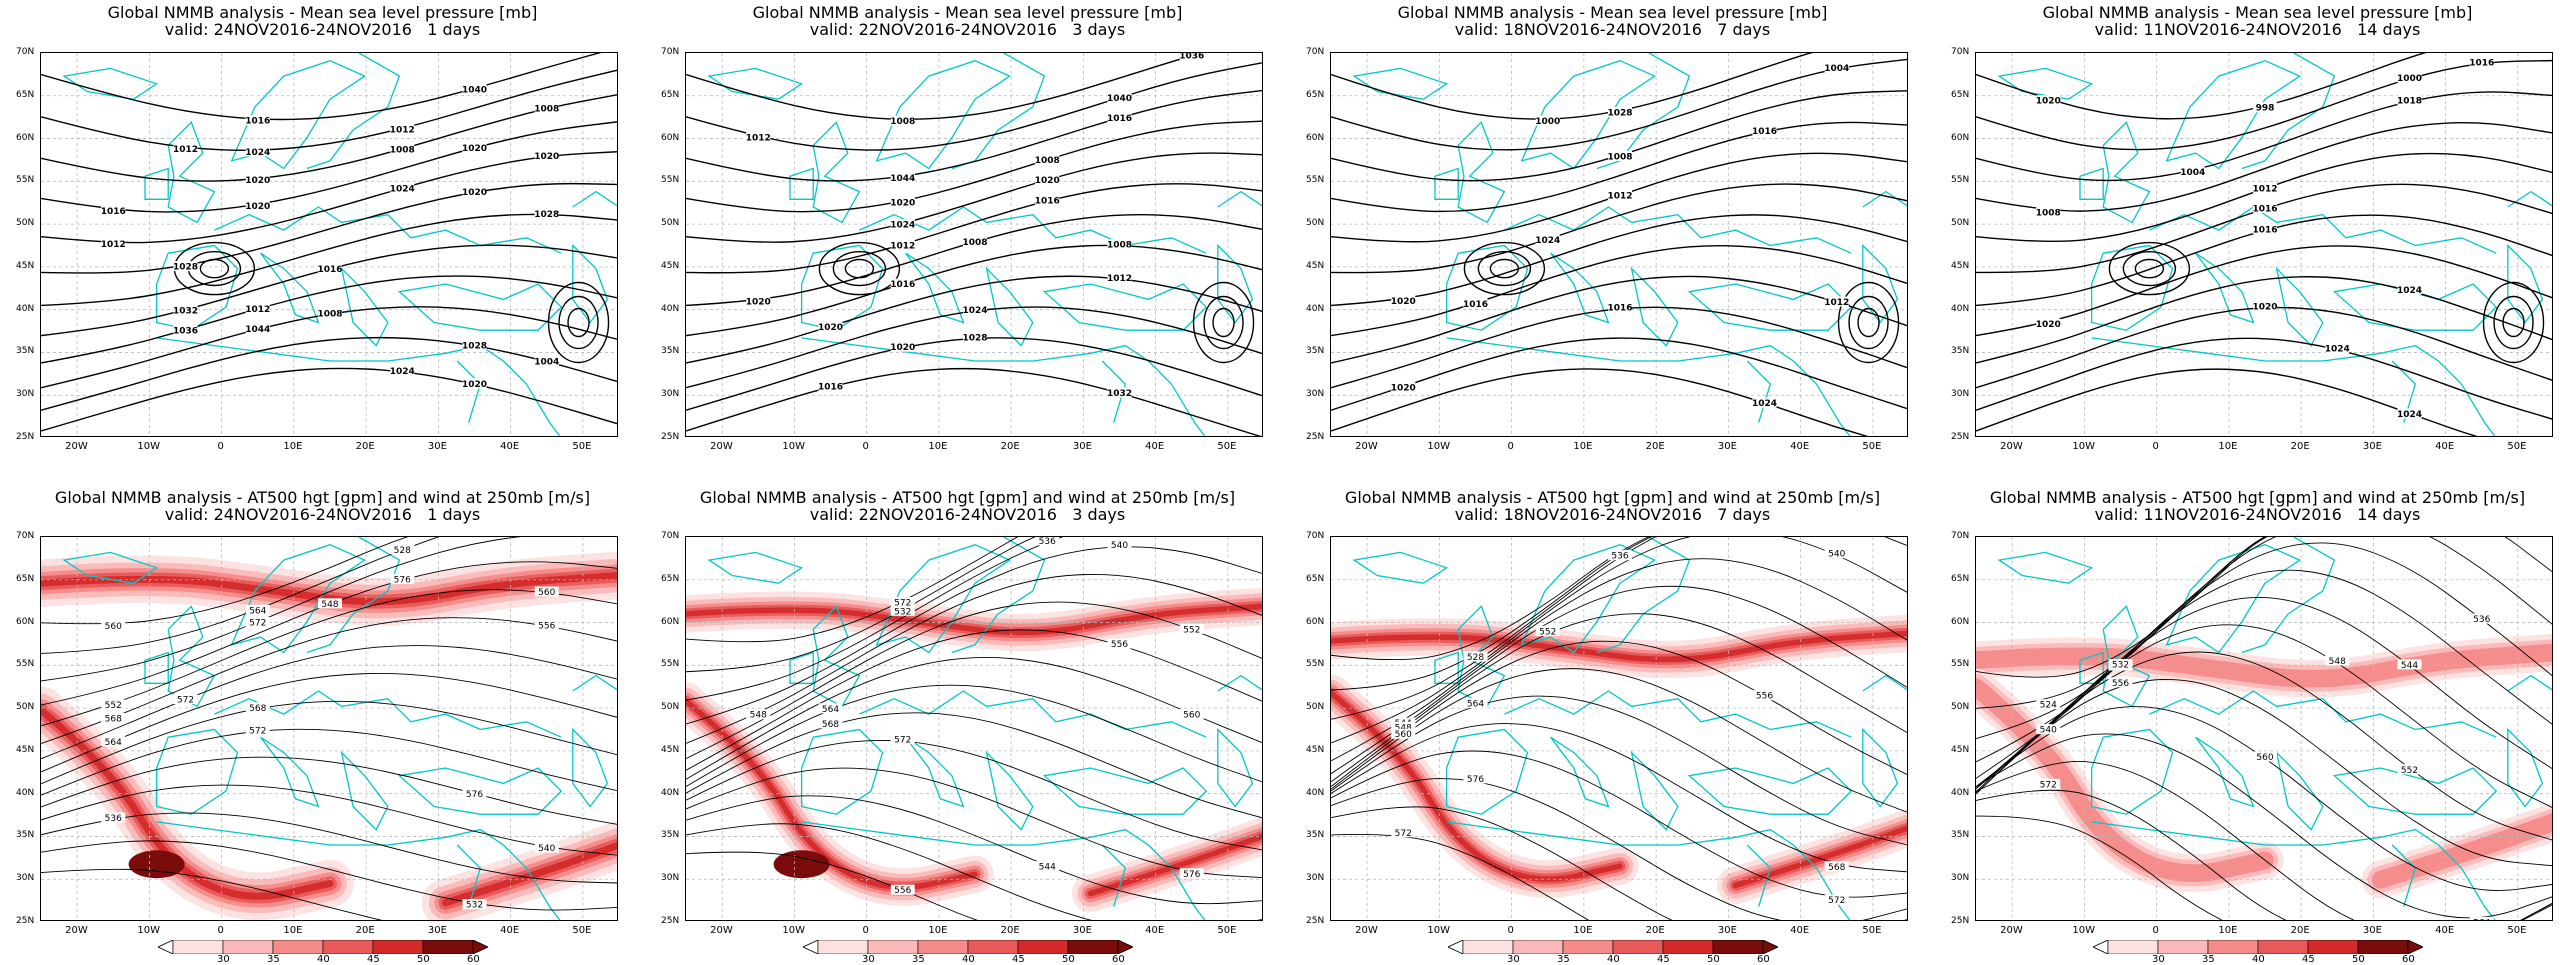 The height and width of the screenshot is (965, 2560). What do you see at coordinates (2083, 446) in the screenshot?
I see `lon-label: 10W` at bounding box center [2083, 446].